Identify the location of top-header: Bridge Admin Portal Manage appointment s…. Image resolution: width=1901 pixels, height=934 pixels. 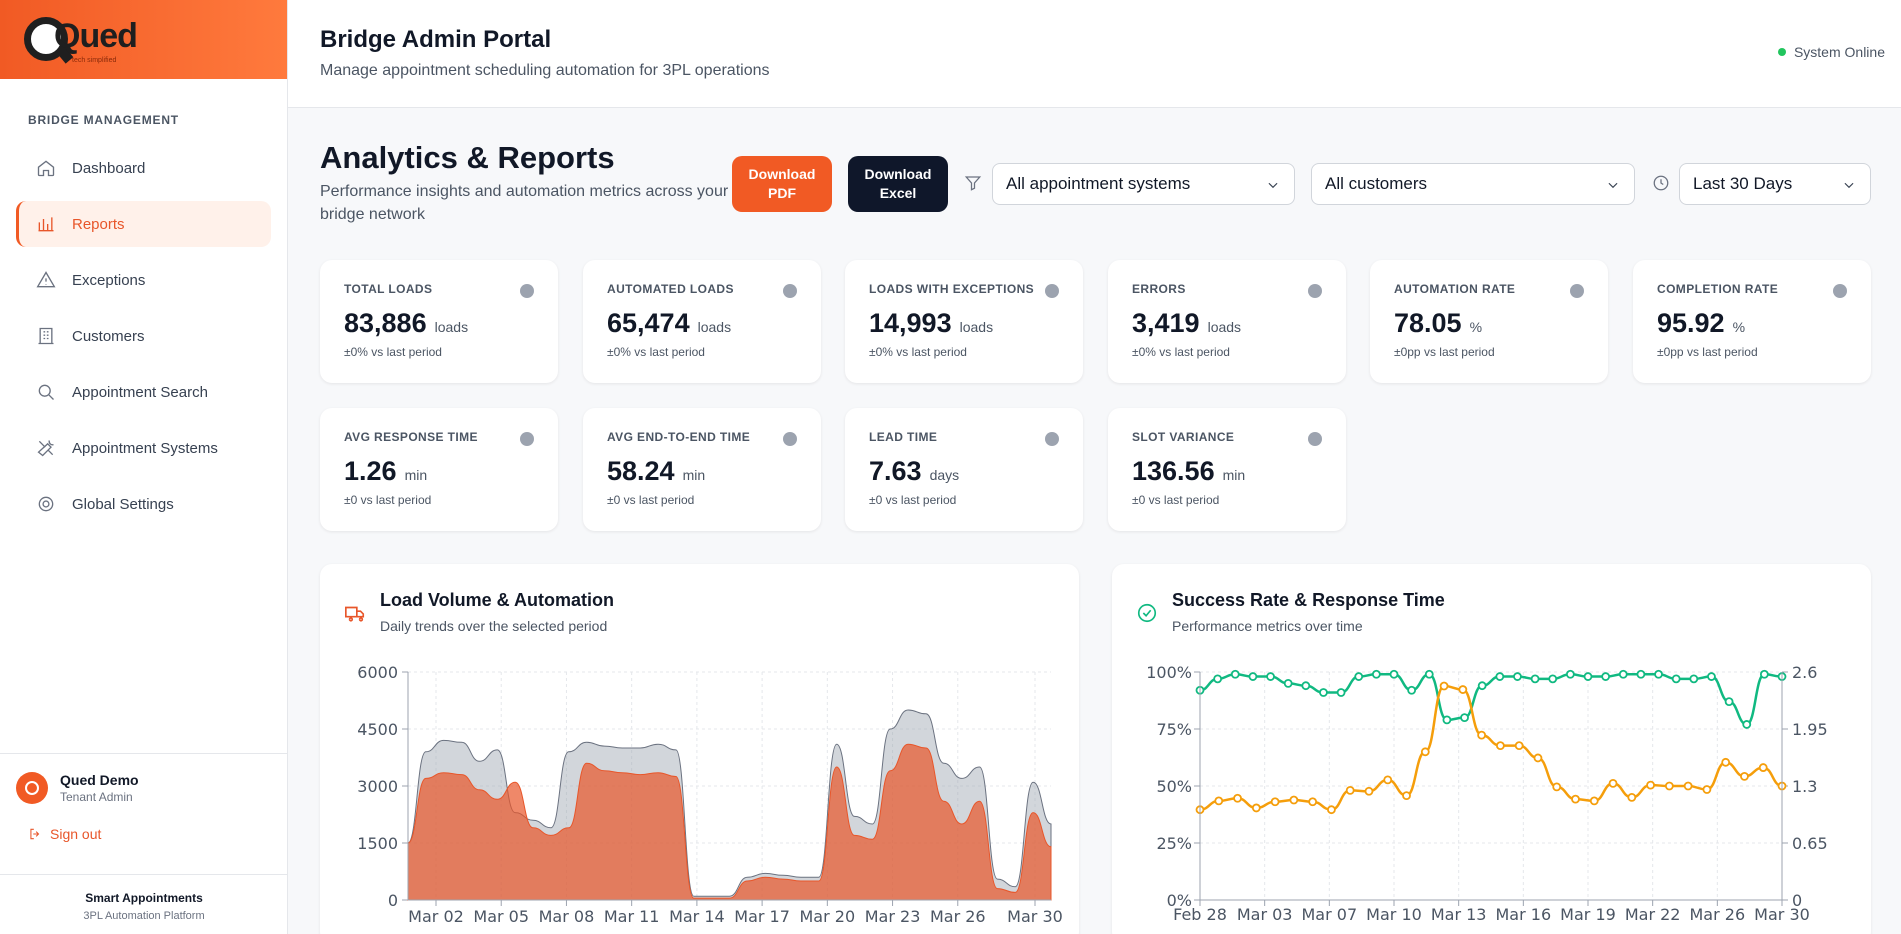
(1094, 54).